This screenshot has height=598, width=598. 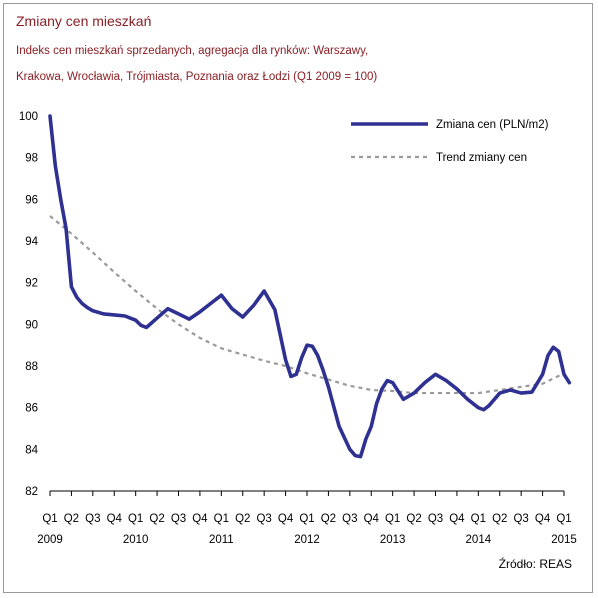 What do you see at coordinates (28, 117) in the screenshot?
I see `y-tick-label: 100` at bounding box center [28, 117].